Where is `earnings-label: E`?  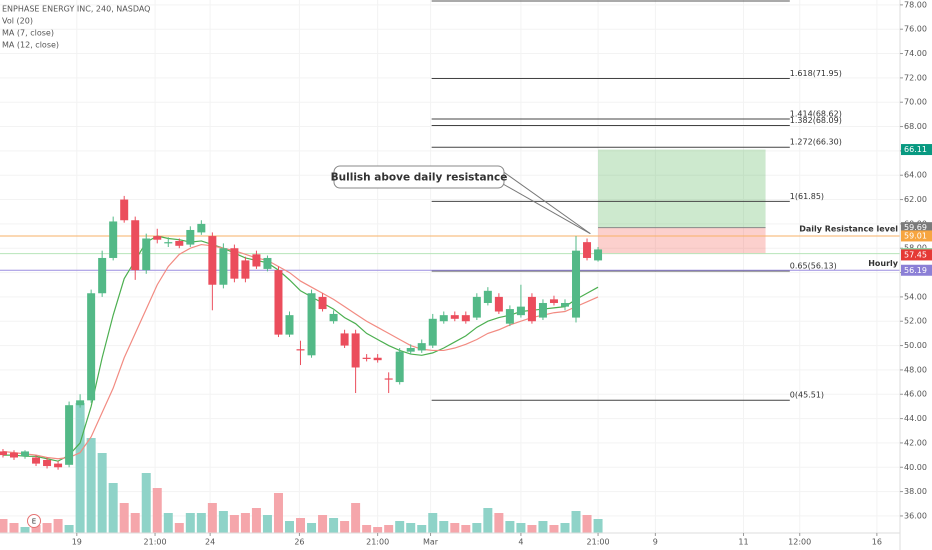 earnings-label: E is located at coordinates (34, 522).